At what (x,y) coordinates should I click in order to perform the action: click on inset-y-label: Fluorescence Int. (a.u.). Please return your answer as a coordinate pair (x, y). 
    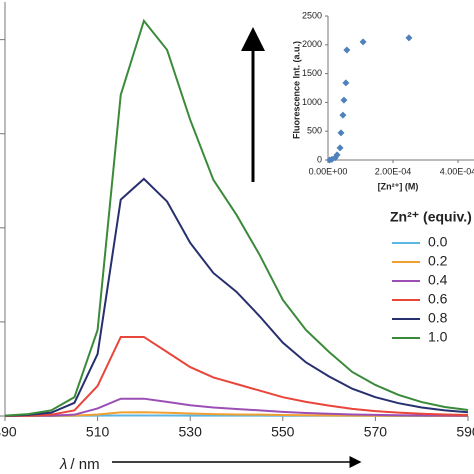
    Looking at the image, I should click on (296, 90).